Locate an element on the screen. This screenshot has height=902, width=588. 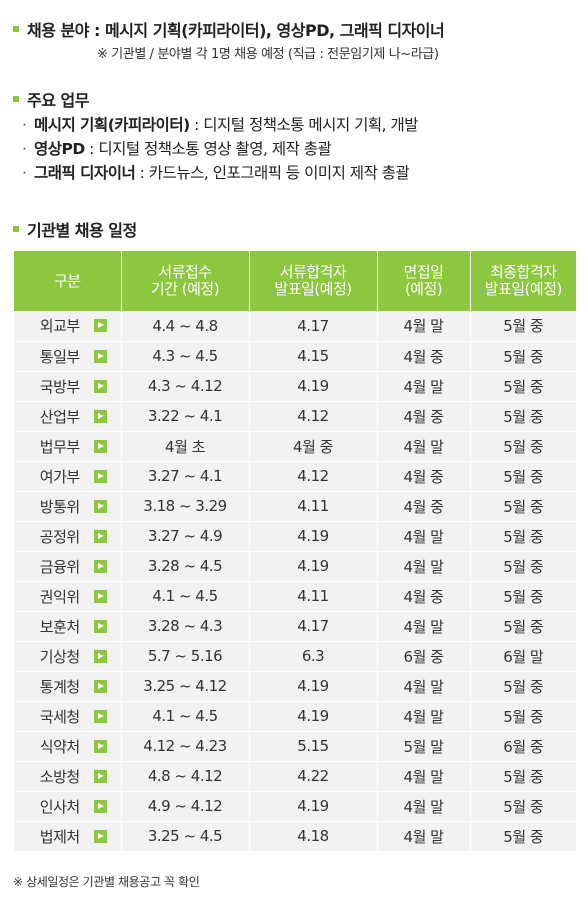
schedule-heading-text: 기관별 채용 일정 is located at coordinates (82, 230).